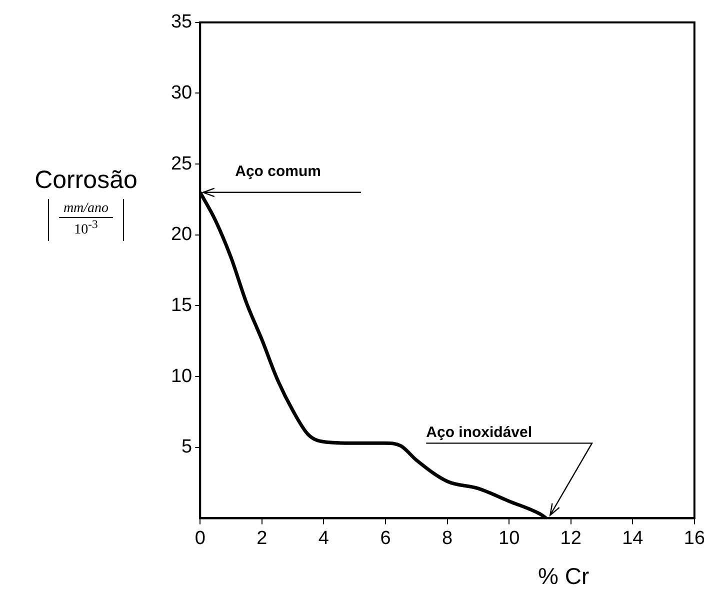 This screenshot has height=598, width=704. Describe the element at coordinates (633, 538) in the screenshot. I see `x-tick-label: 14` at that location.